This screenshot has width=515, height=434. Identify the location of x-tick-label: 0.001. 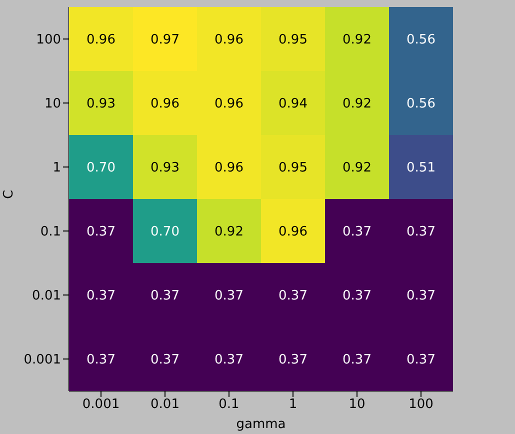
(101, 404).